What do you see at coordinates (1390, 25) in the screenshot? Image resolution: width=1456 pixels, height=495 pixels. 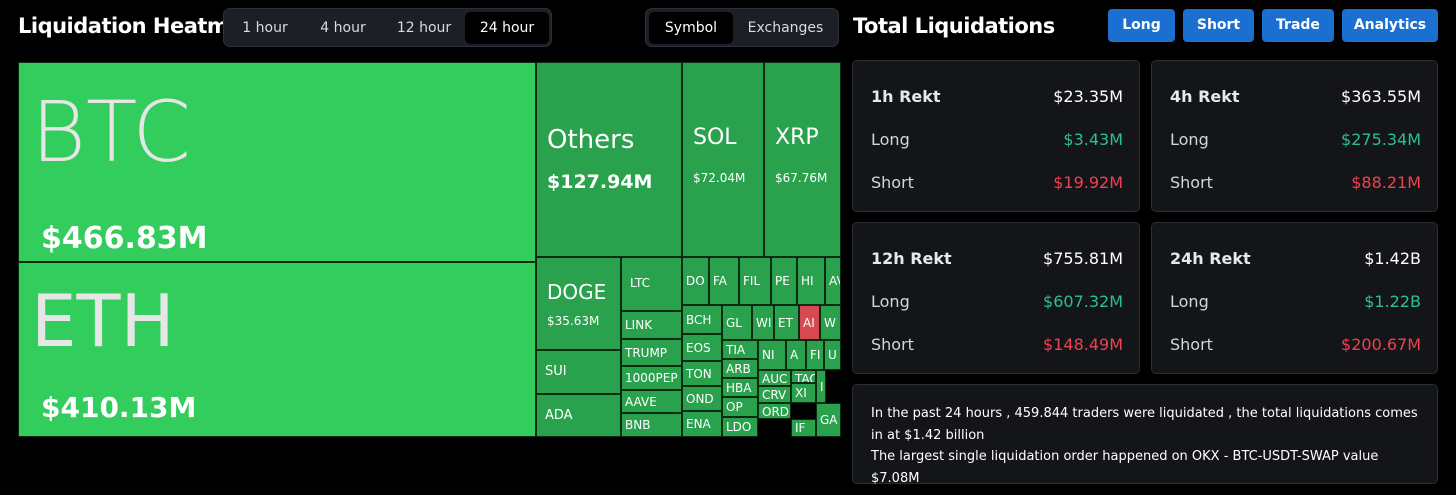 I see `analytics-button: Analytics` at bounding box center [1390, 25].